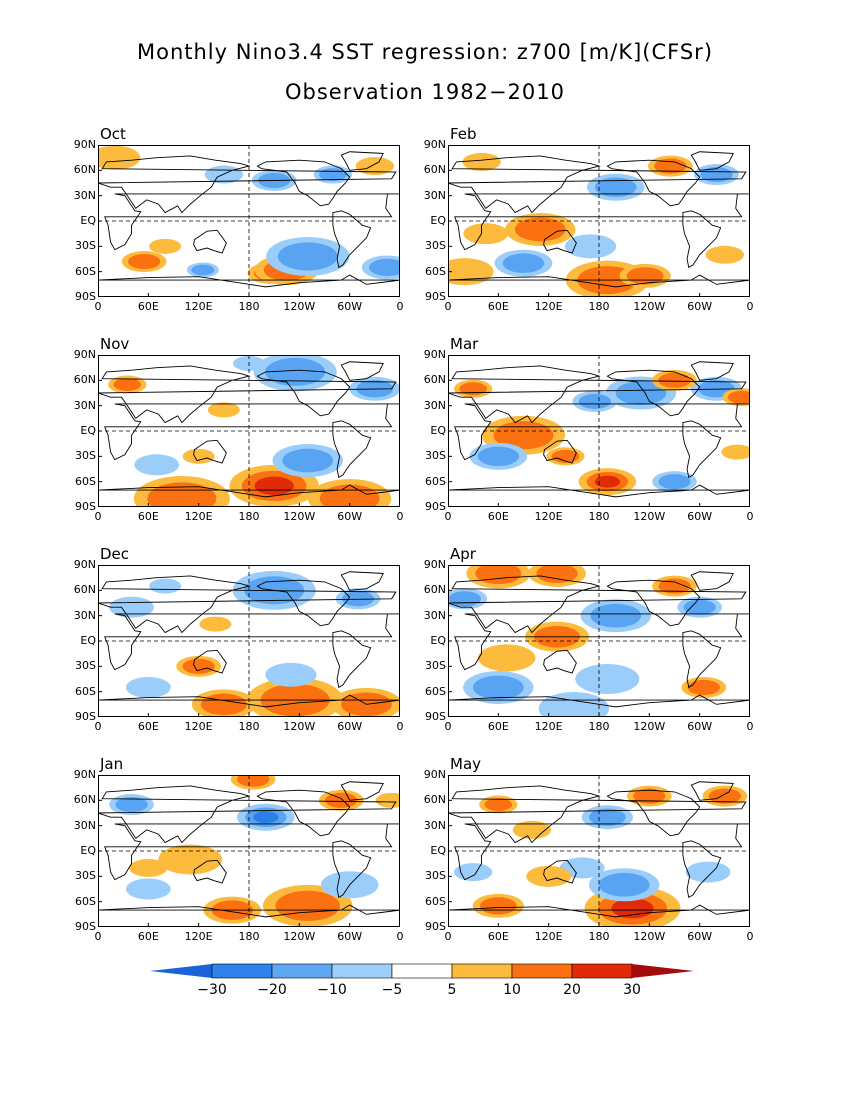  I want to click on panel-title: Feb, so click(463, 134).